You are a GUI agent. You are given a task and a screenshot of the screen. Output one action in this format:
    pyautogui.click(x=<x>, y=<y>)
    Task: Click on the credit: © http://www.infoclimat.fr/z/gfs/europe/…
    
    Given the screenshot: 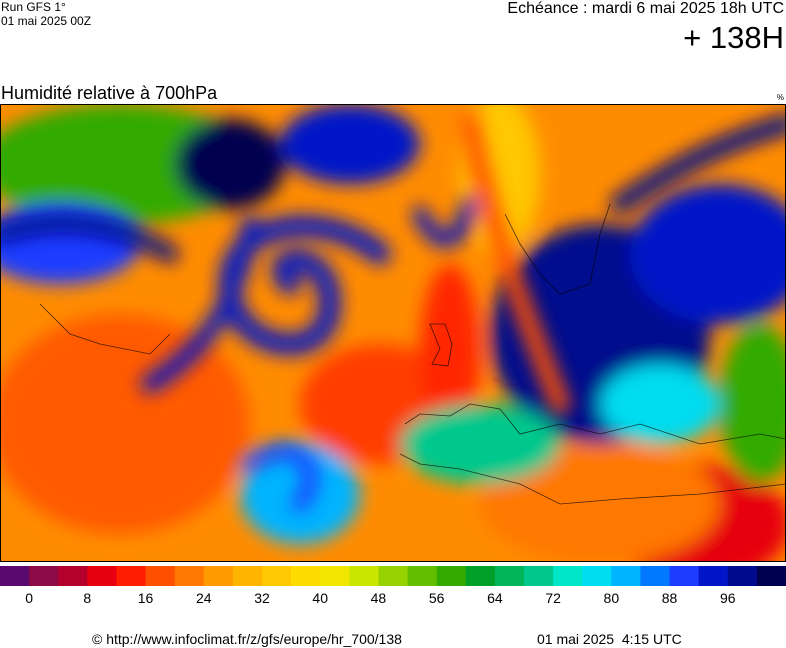 What is the action you would take?
    pyautogui.click(x=247, y=639)
    